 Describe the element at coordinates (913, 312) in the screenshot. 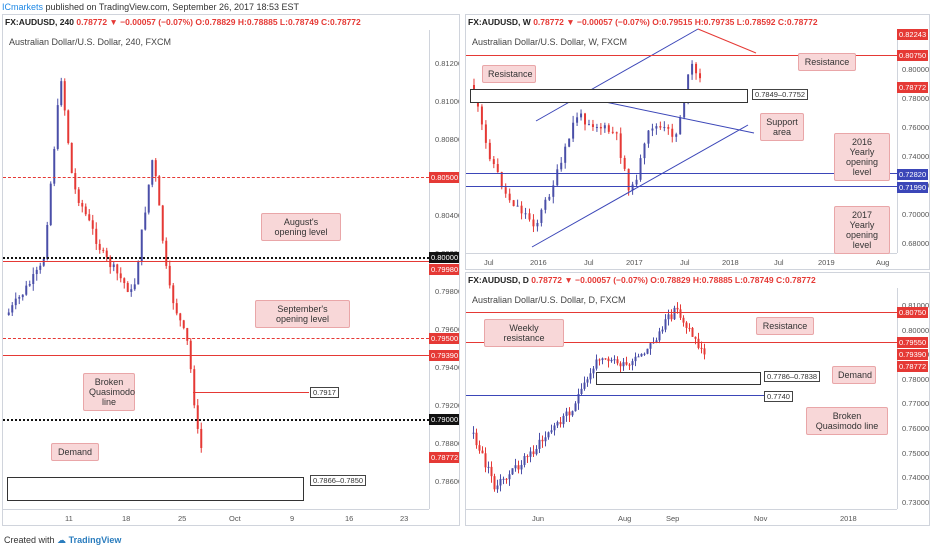

I see `tag-80750: 0.80750` at that location.